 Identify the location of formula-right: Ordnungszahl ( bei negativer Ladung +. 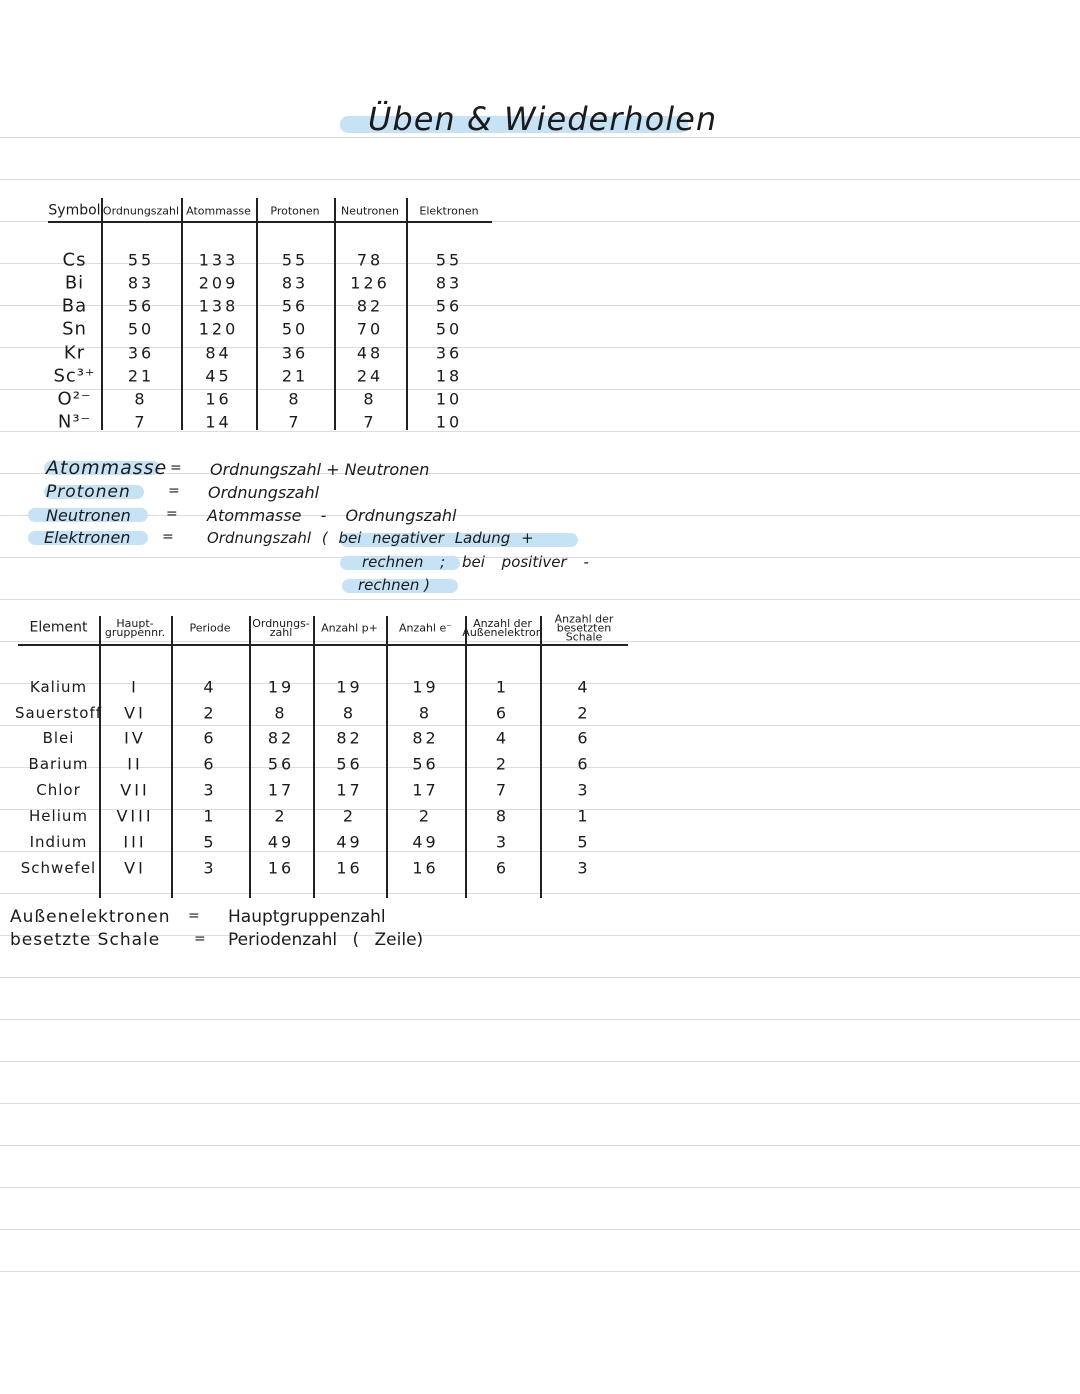
(370, 538).